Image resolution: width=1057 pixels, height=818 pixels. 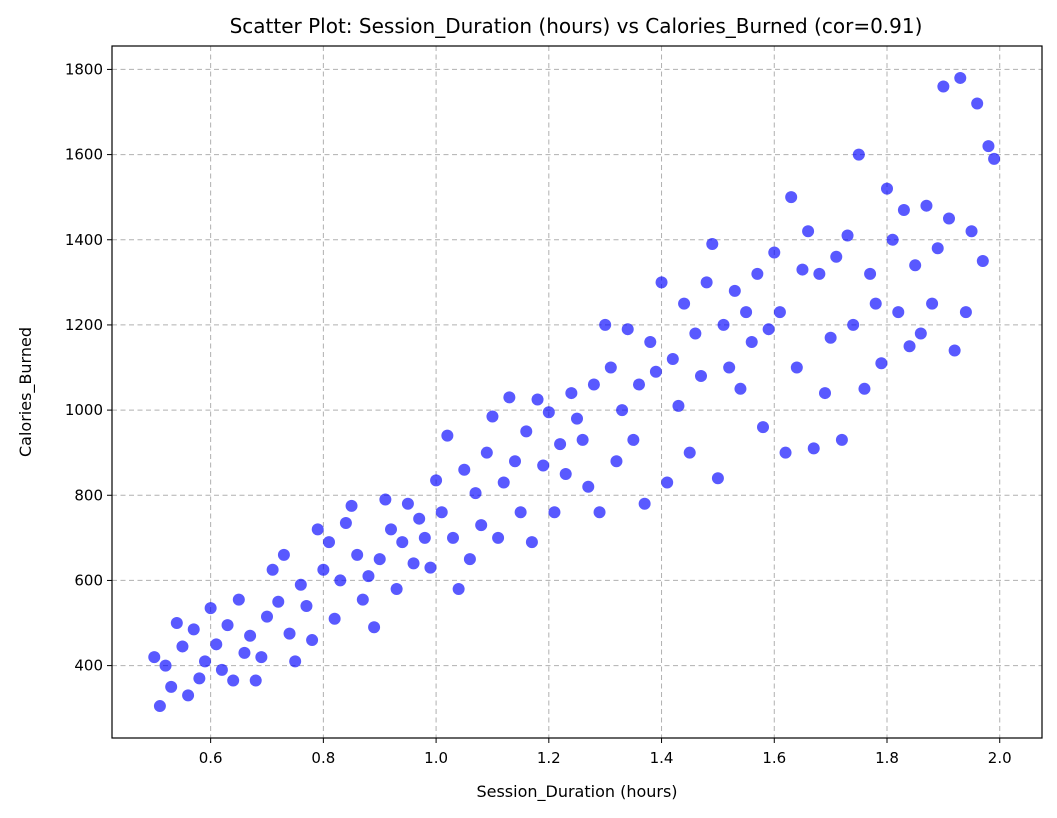 What do you see at coordinates (774, 758) in the screenshot?
I see `x-tick-label: 1.6` at bounding box center [774, 758].